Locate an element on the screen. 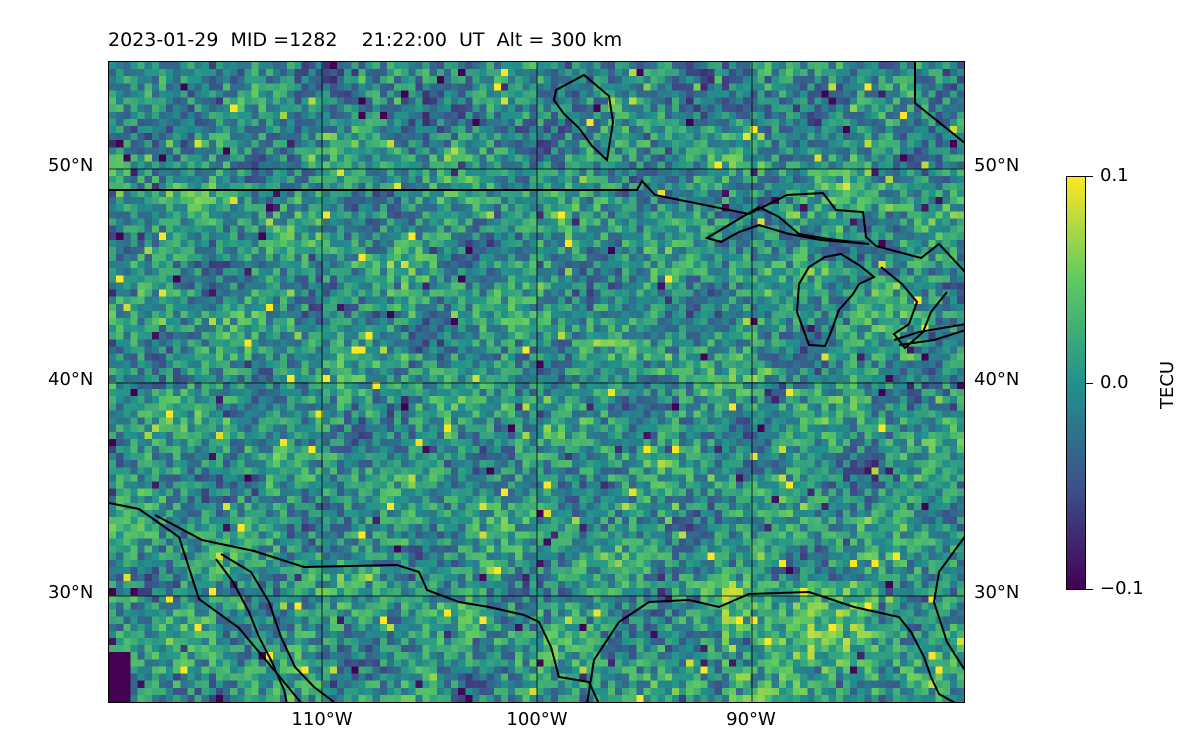 The image size is (1200, 750). colorbar is located at coordinates (1076, 383).